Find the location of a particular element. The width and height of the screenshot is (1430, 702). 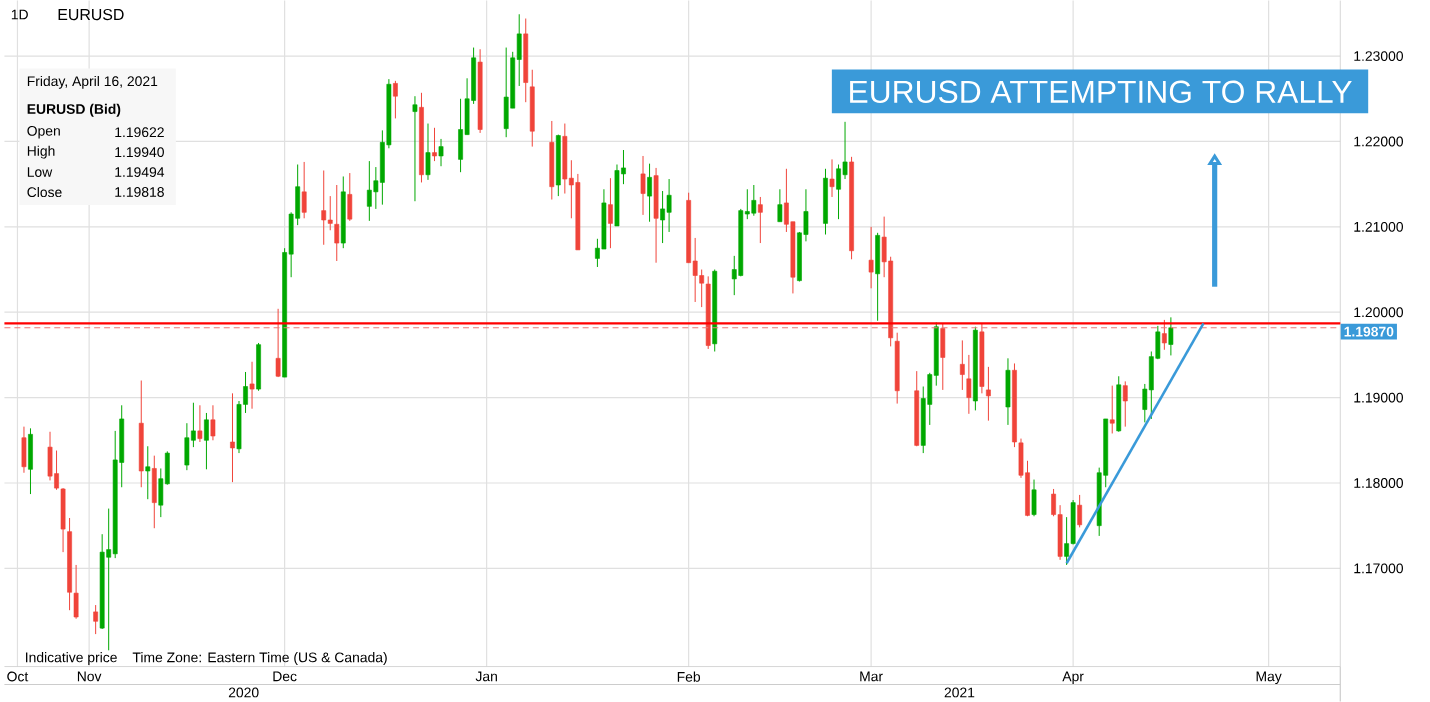

x-tick-label: May is located at coordinates (1269, 678).